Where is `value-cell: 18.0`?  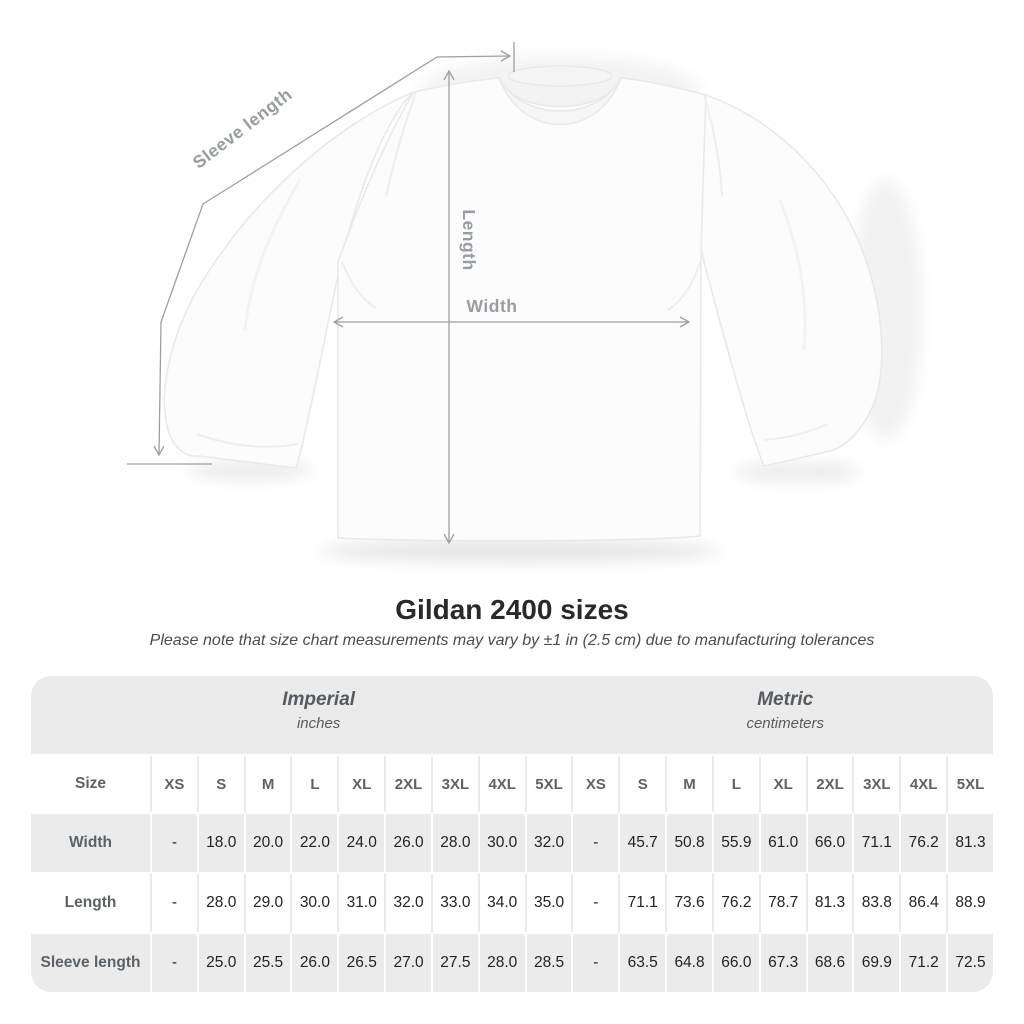 value-cell: 18.0 is located at coordinates (222, 843).